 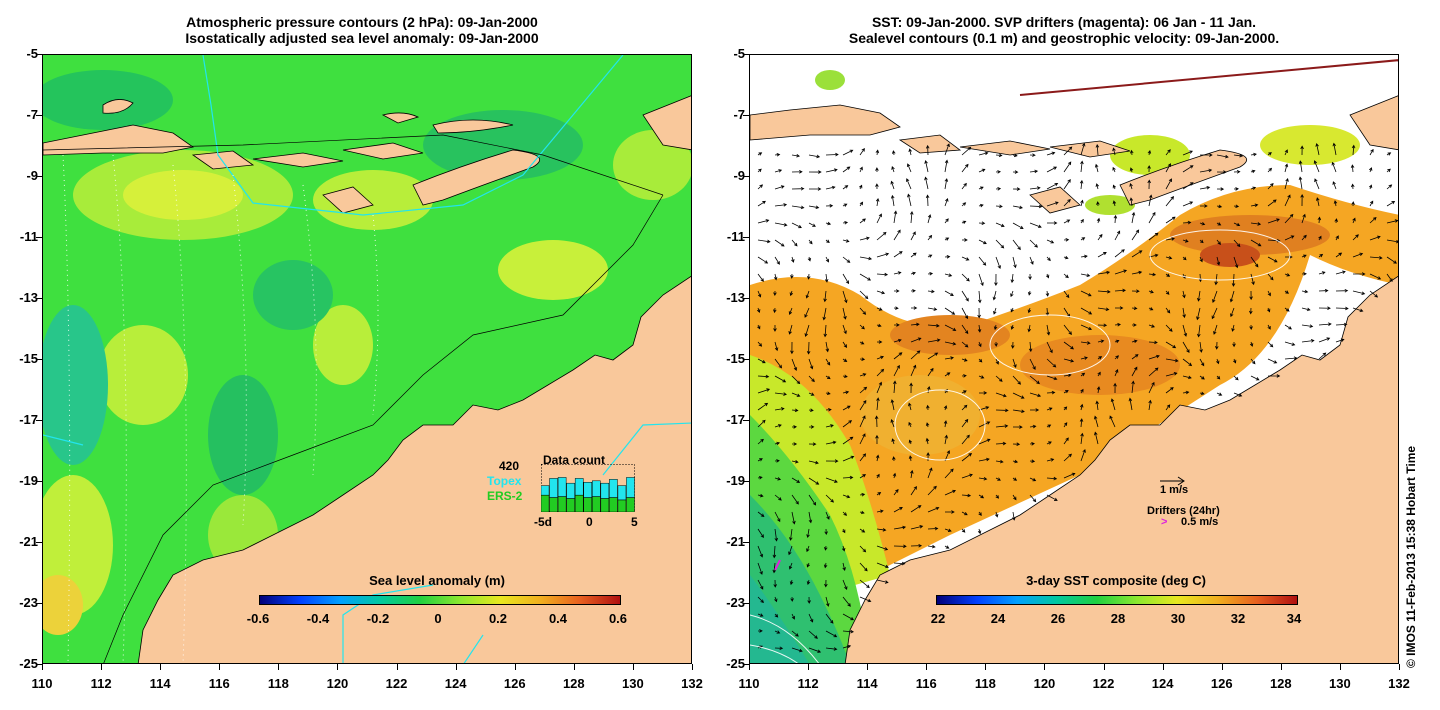 What do you see at coordinates (1399, 683) in the screenshot?
I see `sst-lon-label: 132` at bounding box center [1399, 683].